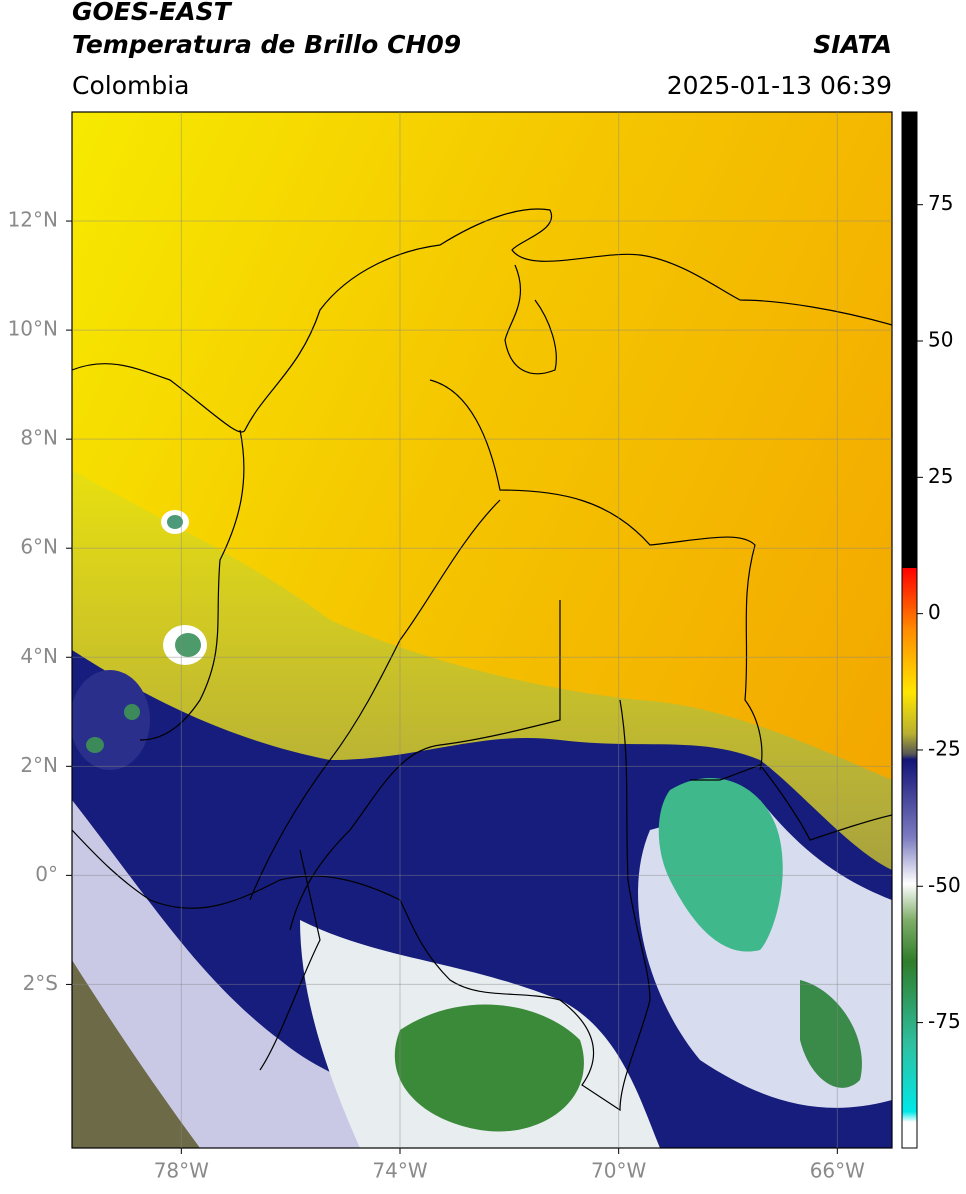  I want to click on lat-tick-label: 8°N, so click(39, 438).